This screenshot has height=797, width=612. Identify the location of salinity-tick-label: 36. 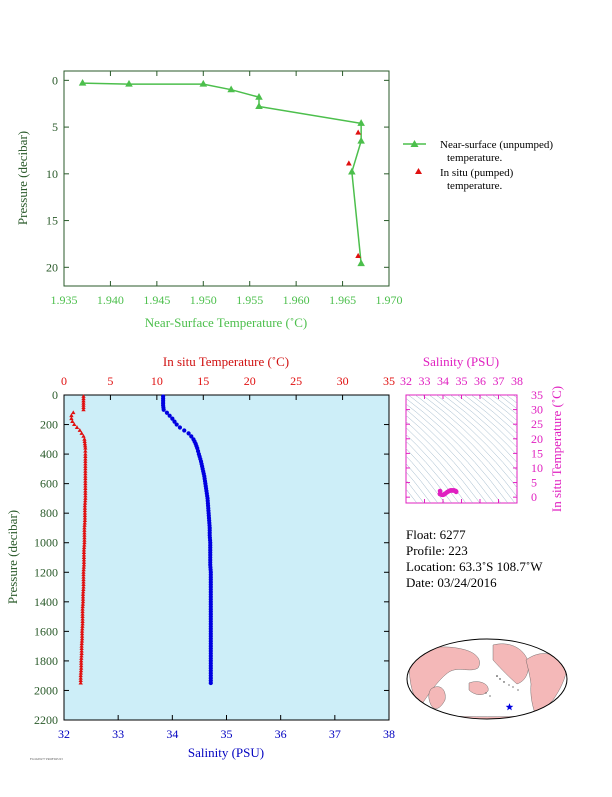
(281, 734).